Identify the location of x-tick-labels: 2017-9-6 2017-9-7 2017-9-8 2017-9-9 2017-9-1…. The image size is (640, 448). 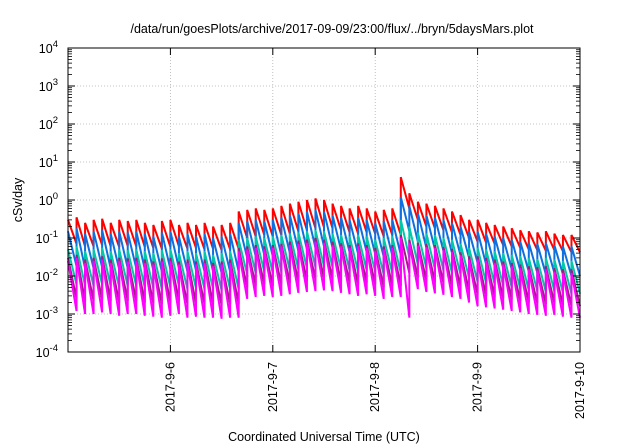
(375, 390).